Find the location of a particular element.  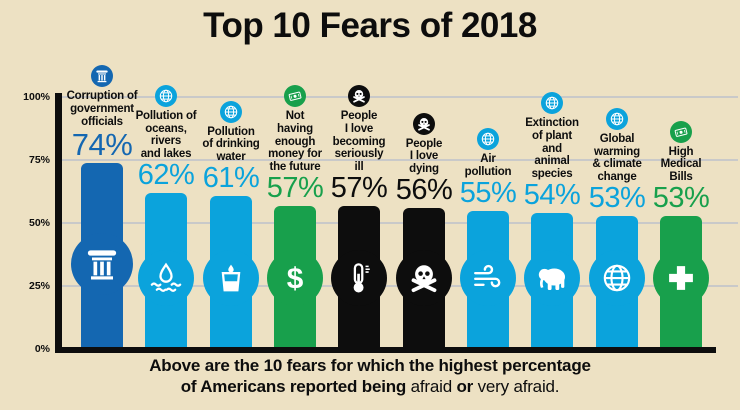

caption-segment: very afraid. is located at coordinates (518, 387).